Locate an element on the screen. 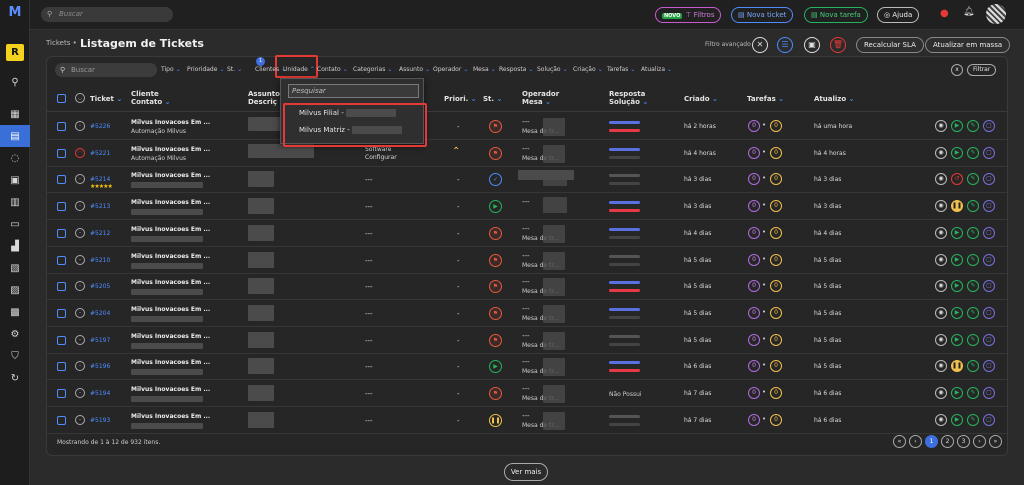 Image resolution: width=1024 pixels, height=485 pixels. close-filter-button: ✕ is located at coordinates (760, 45).